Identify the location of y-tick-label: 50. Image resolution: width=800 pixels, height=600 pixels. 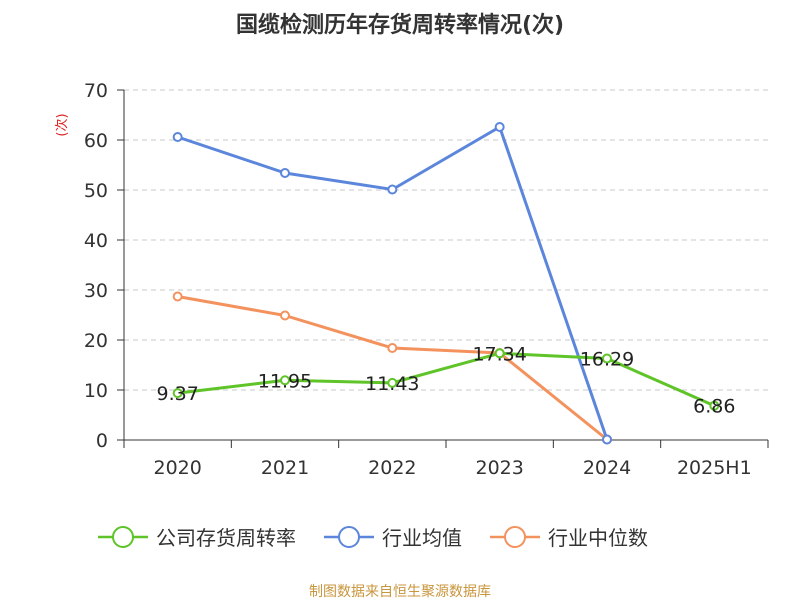
(96, 191).